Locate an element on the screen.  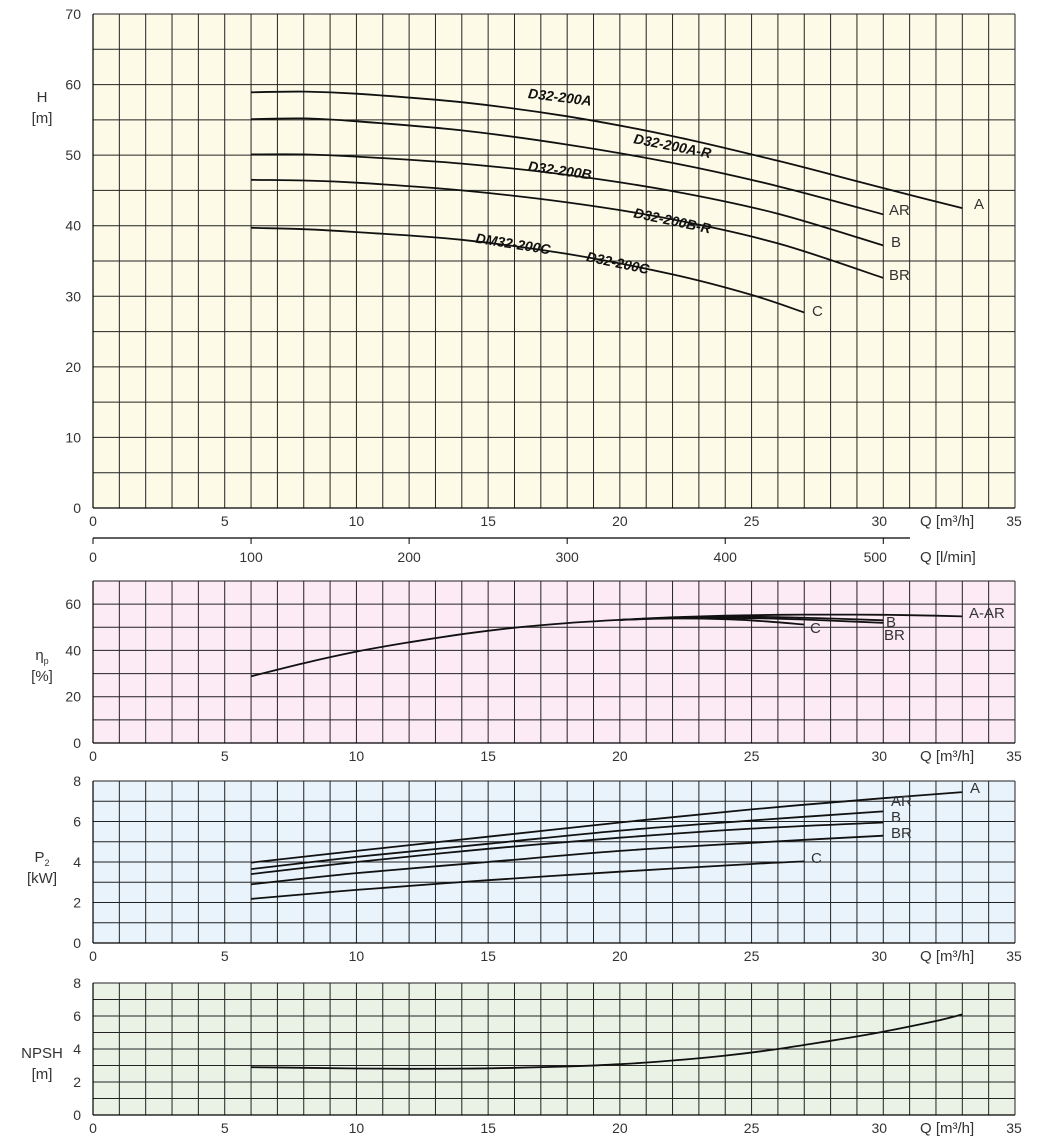
secondary-x-axis-label: Q [l/min] is located at coordinates (948, 557).